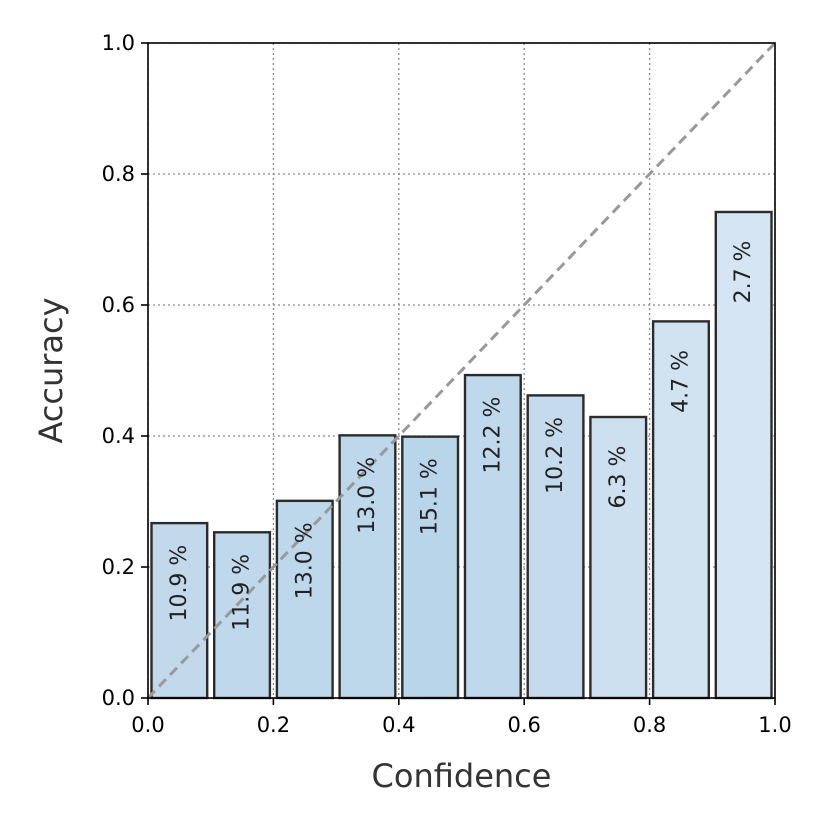 The width and height of the screenshot is (830, 830). I want to click on x-tick-label: 0.6, so click(523, 725).